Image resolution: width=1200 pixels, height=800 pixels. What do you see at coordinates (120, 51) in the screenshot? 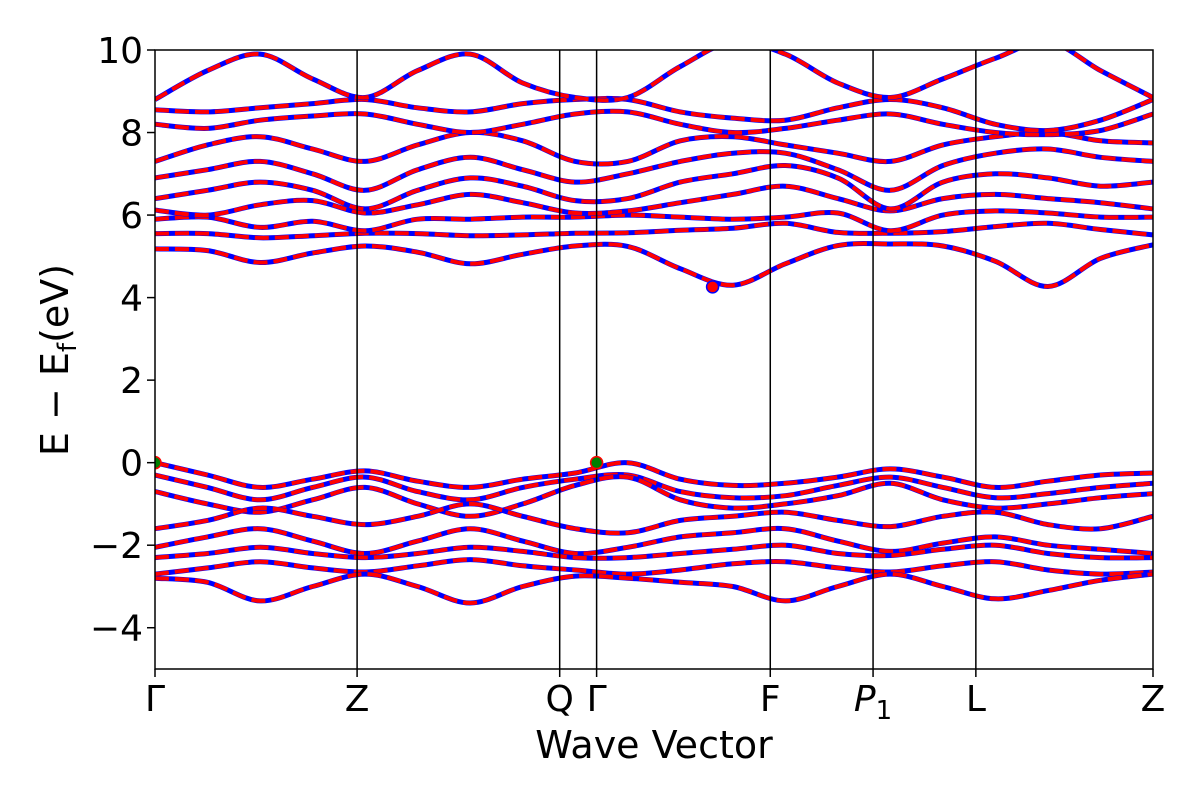
I see `y-tick-label-7: 10` at bounding box center [120, 51].